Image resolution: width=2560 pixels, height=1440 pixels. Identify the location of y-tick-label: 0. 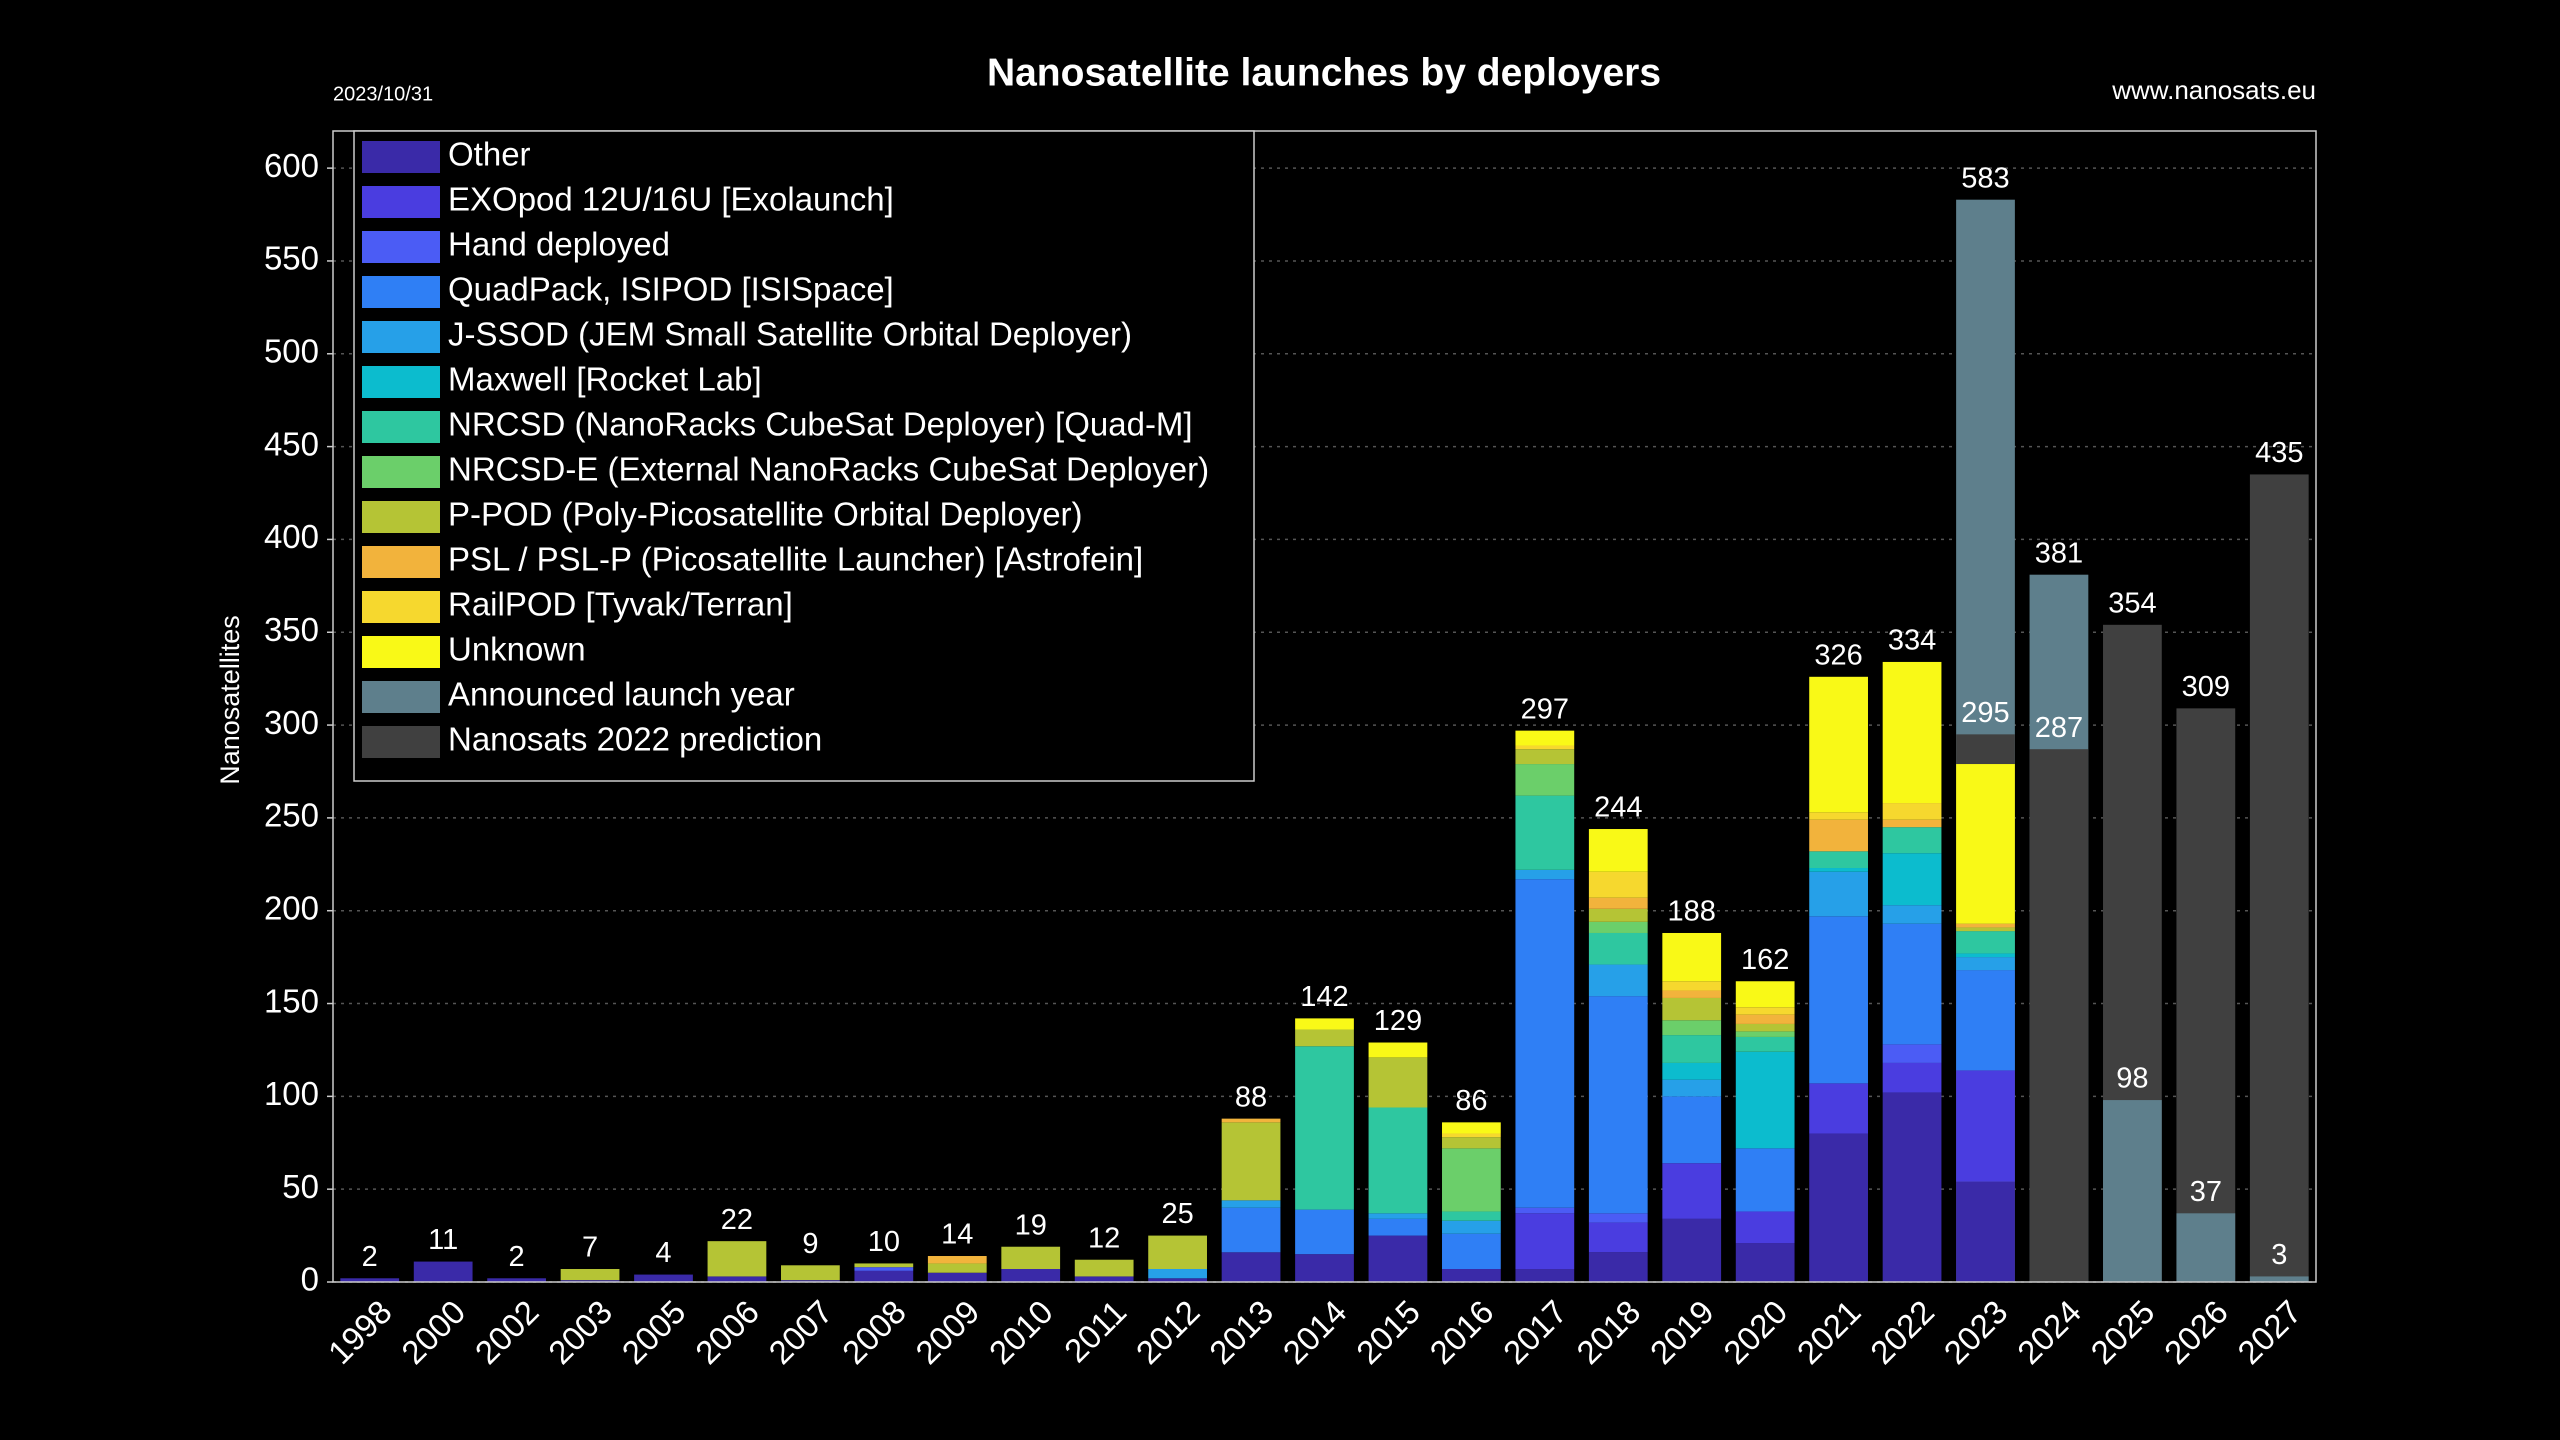
(310, 1279).